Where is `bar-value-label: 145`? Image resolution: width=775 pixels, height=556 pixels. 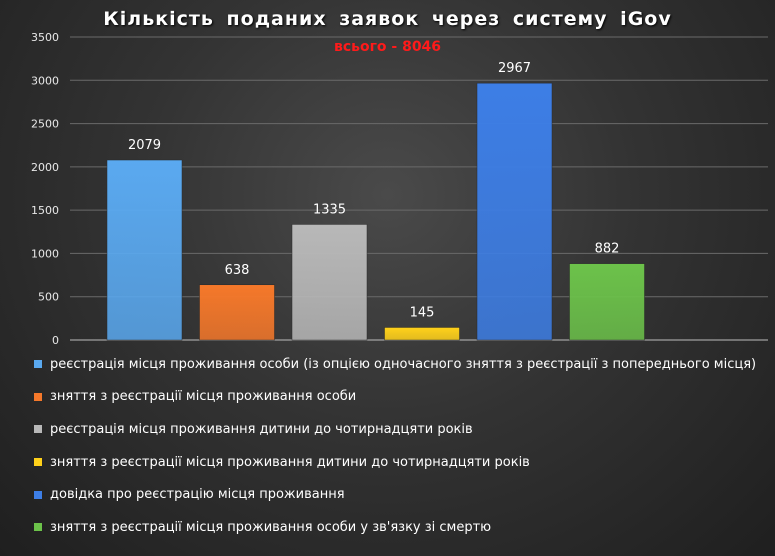 bar-value-label: 145 is located at coordinates (422, 312).